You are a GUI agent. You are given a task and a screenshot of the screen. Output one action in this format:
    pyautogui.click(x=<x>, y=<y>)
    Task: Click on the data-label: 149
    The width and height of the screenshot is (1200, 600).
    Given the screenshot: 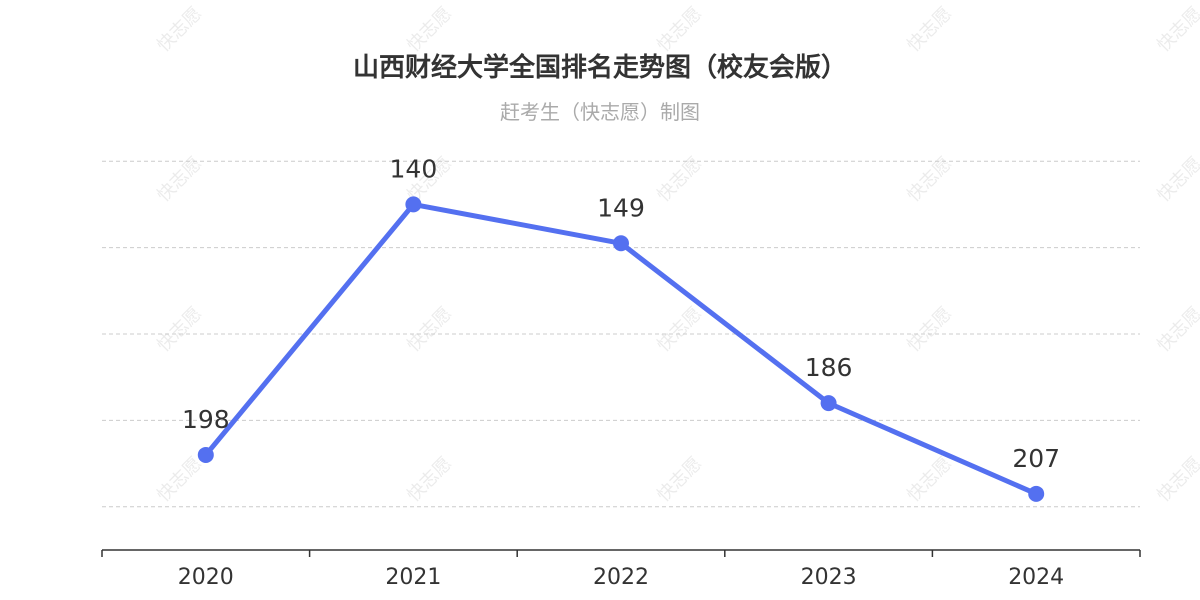 What is the action you would take?
    pyautogui.click(x=621, y=207)
    